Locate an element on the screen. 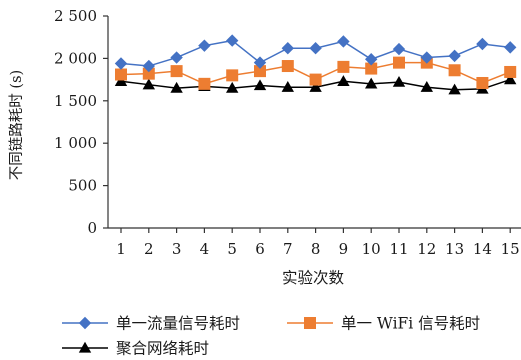 The height and width of the screenshot is (360, 521). y-axis-title: 不同链路耗时 (s) is located at coordinates (16, 125).